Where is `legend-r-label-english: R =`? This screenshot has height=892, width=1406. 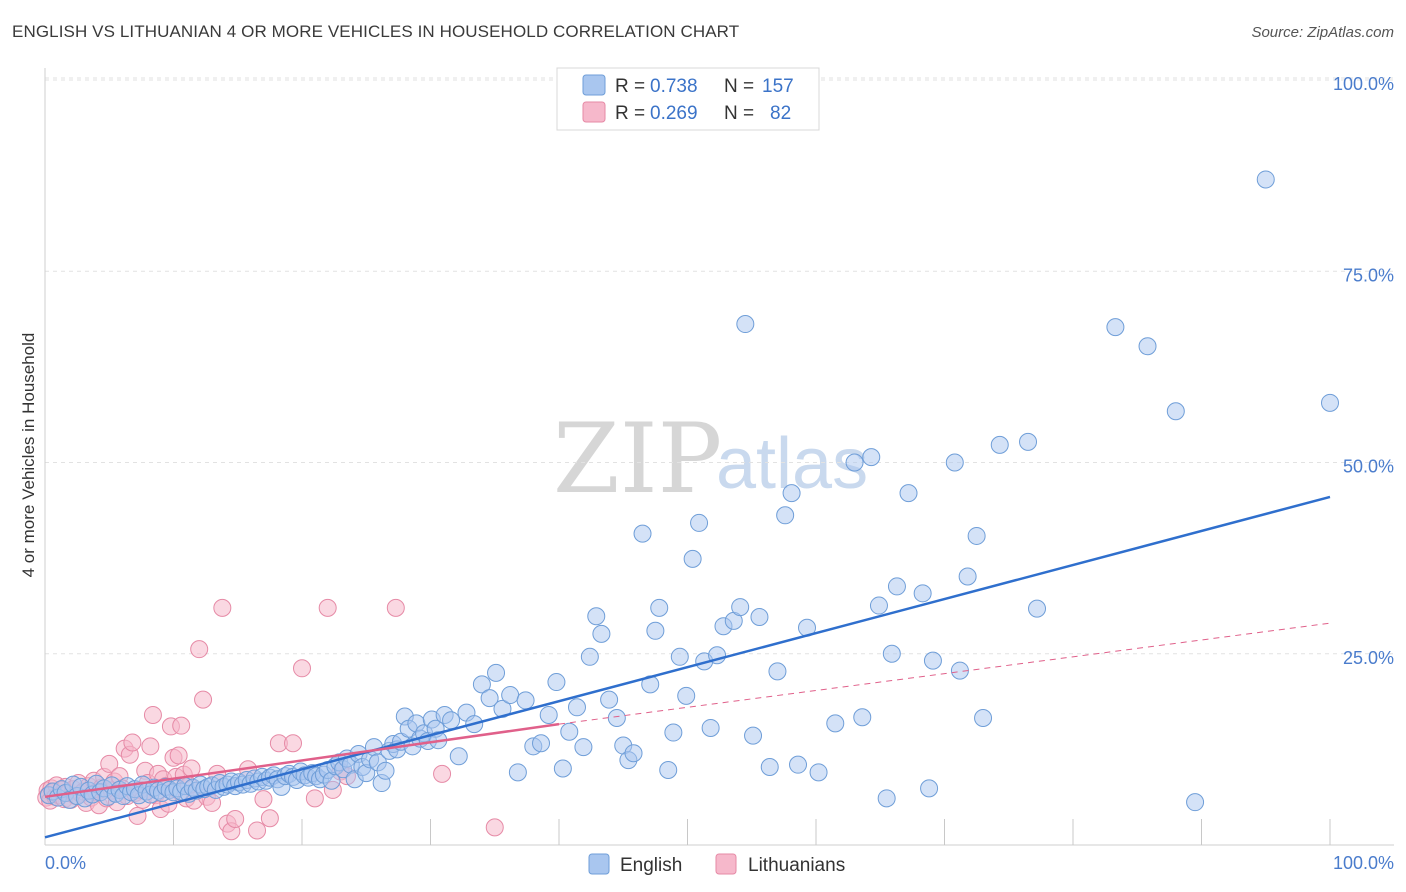
legend-r-label-english: R = is located at coordinates (630, 86).